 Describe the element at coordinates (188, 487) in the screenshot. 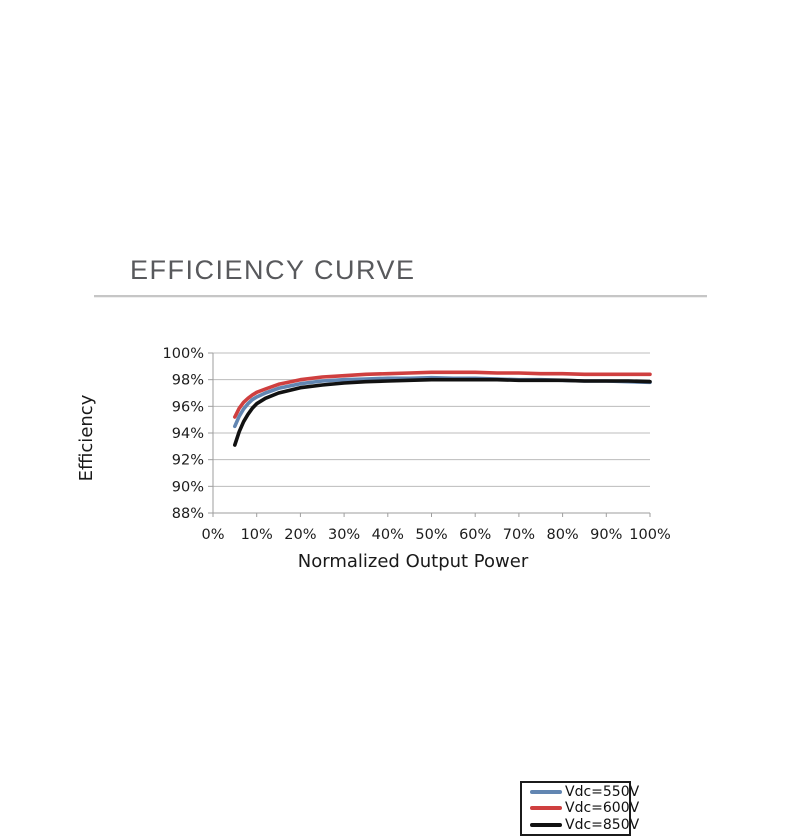

I see `y-tick-label: 90%` at that location.